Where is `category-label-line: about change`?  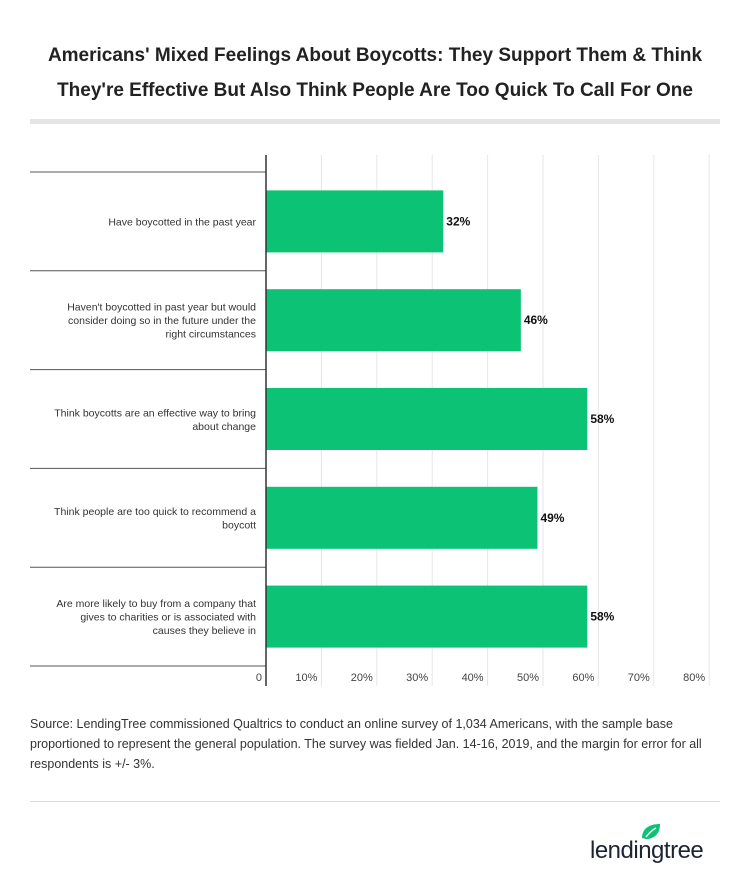 category-label-line: about change is located at coordinates (224, 427).